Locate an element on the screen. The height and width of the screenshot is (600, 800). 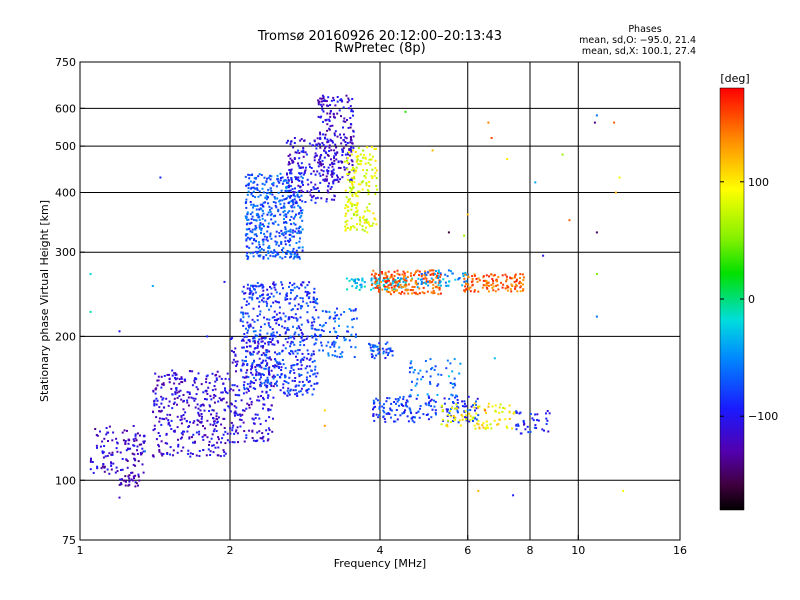
x-tick-label: 16 is located at coordinates (680, 550).